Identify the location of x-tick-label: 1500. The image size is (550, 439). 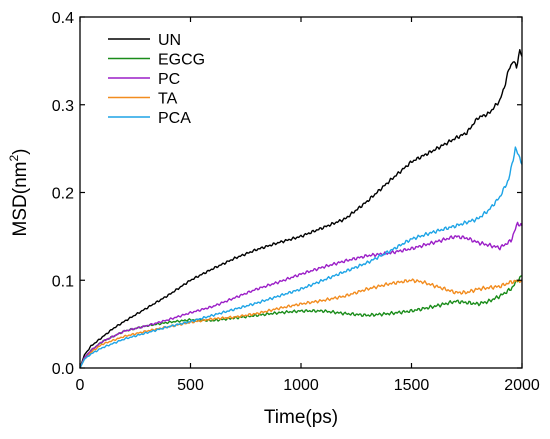
(412, 385).